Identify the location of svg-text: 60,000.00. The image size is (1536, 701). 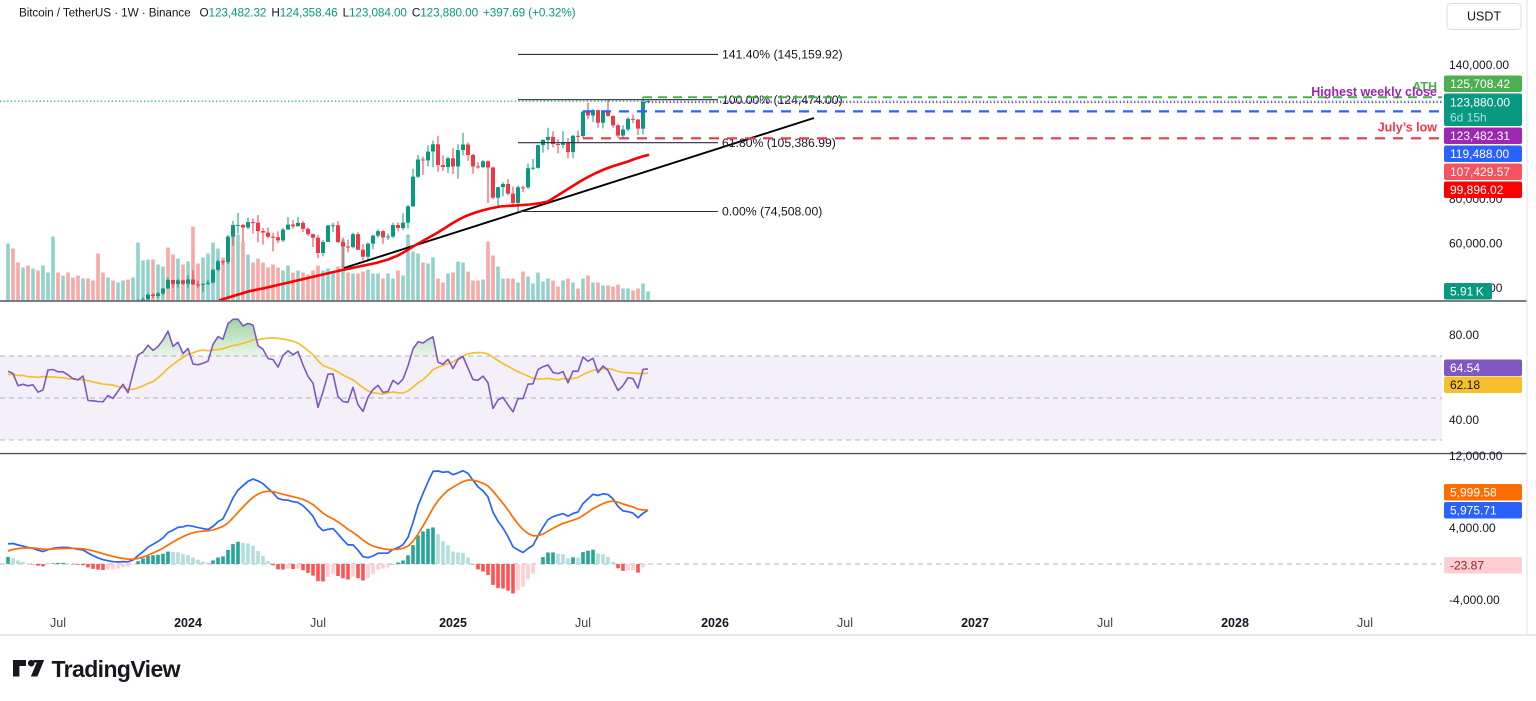
(1476, 244).